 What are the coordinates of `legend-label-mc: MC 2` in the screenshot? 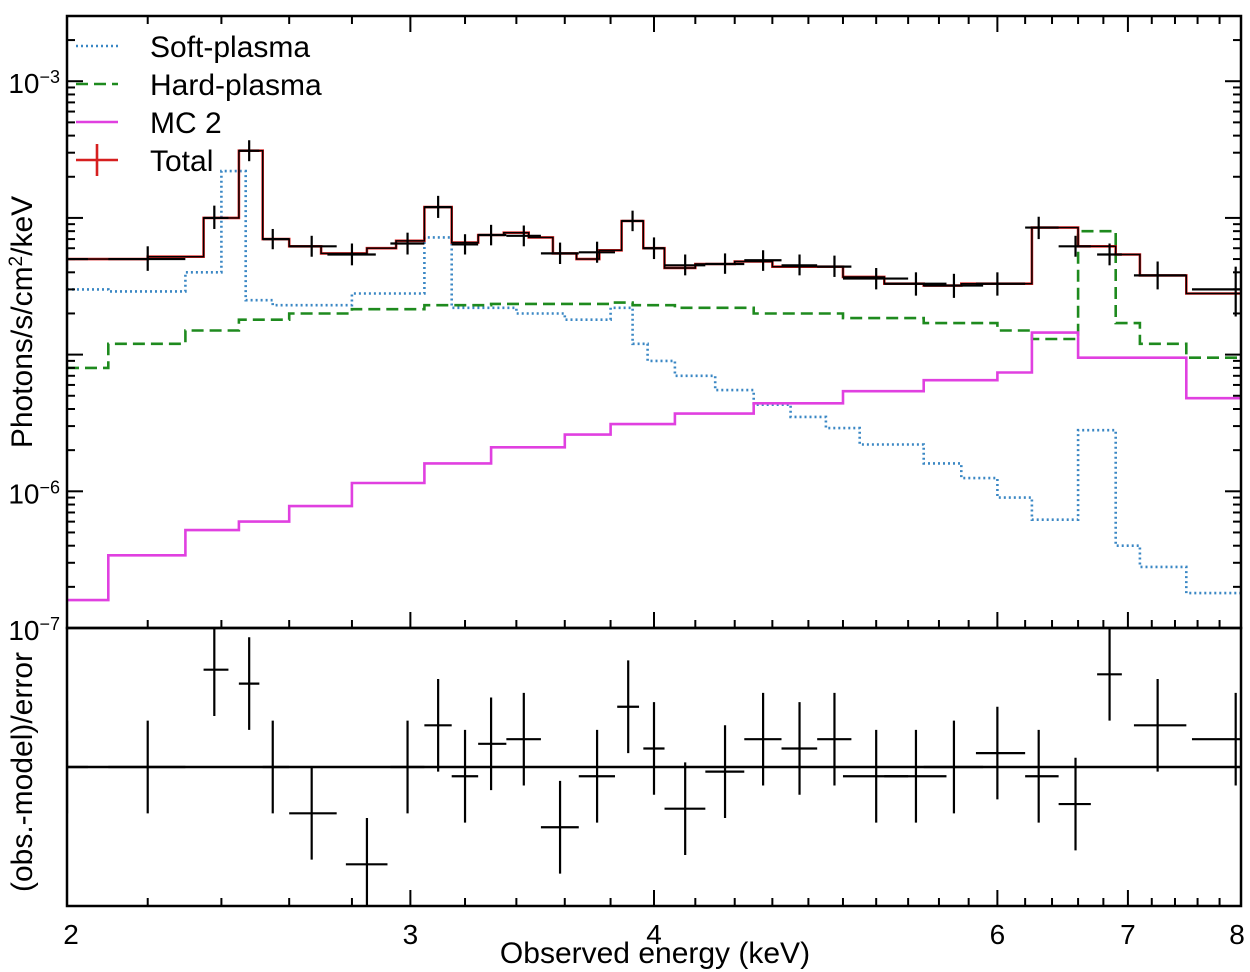 It's located at (186, 123).